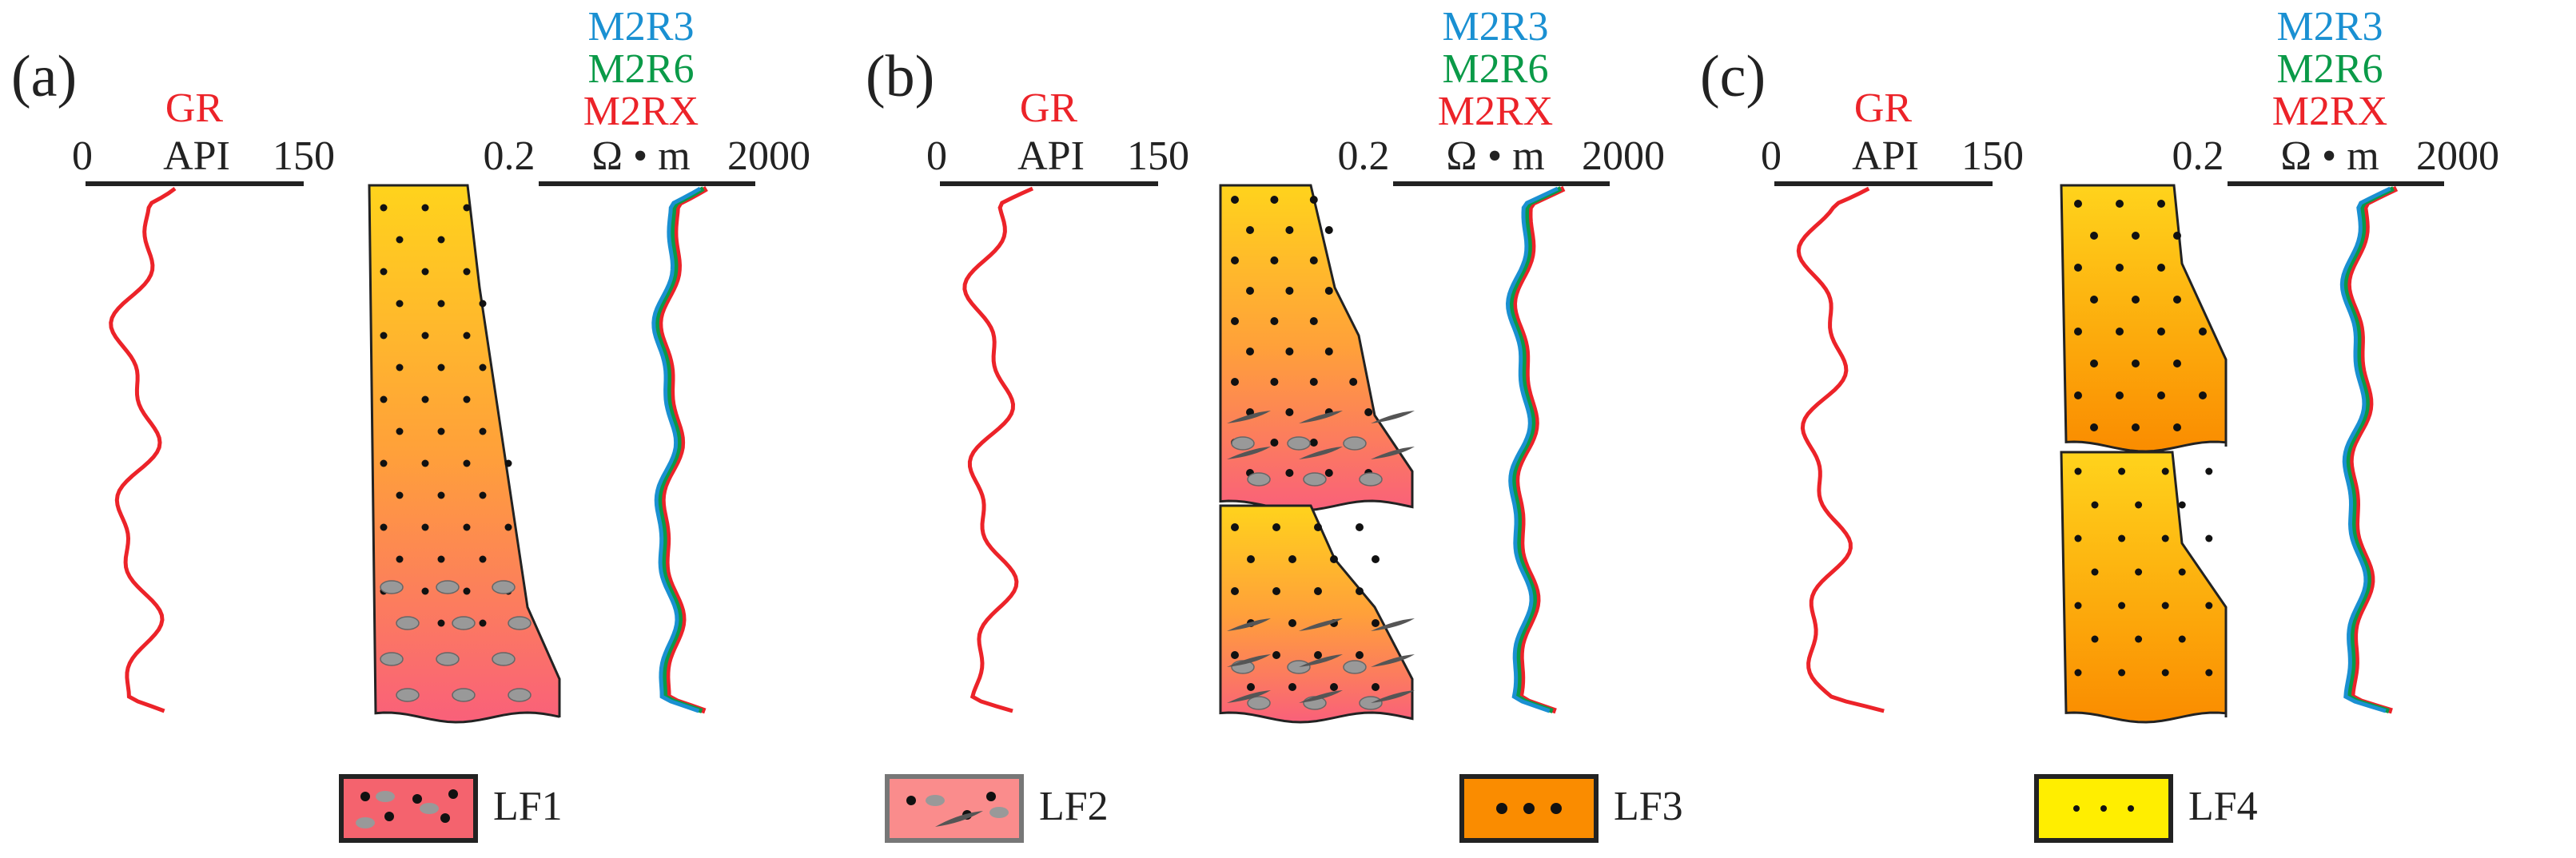 Image resolution: width=2576 pixels, height=858 pixels. I want to click on gr-unit: API, so click(1051, 156).